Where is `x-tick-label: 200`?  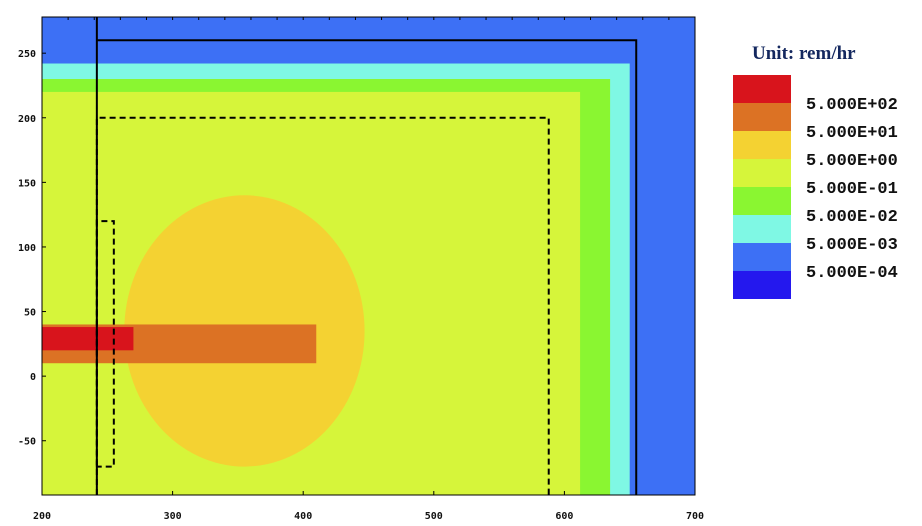
x-tick-label: 200 is located at coordinates (42, 516).